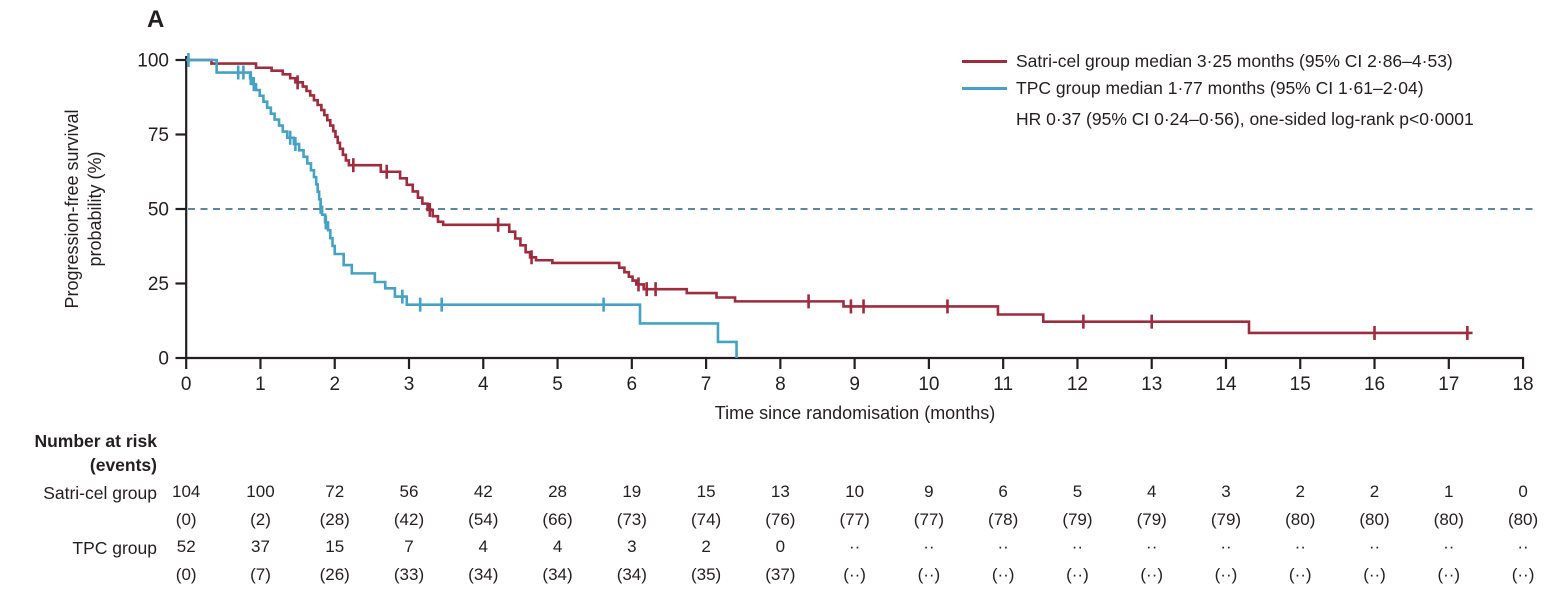  I want to click on risk-cell-n: 6, so click(1002, 491).